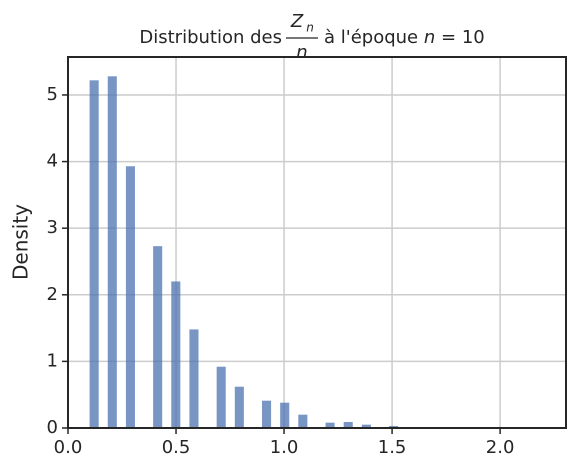 The image size is (574, 474). What do you see at coordinates (500, 447) in the screenshot?
I see `x-tick-label: 2.0` at bounding box center [500, 447].